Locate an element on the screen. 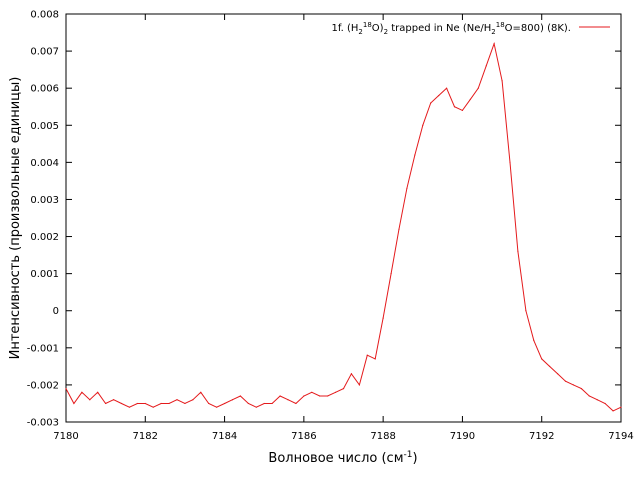 This screenshot has width=640, height=480. x-tick-label: 7194 is located at coordinates (620, 436).